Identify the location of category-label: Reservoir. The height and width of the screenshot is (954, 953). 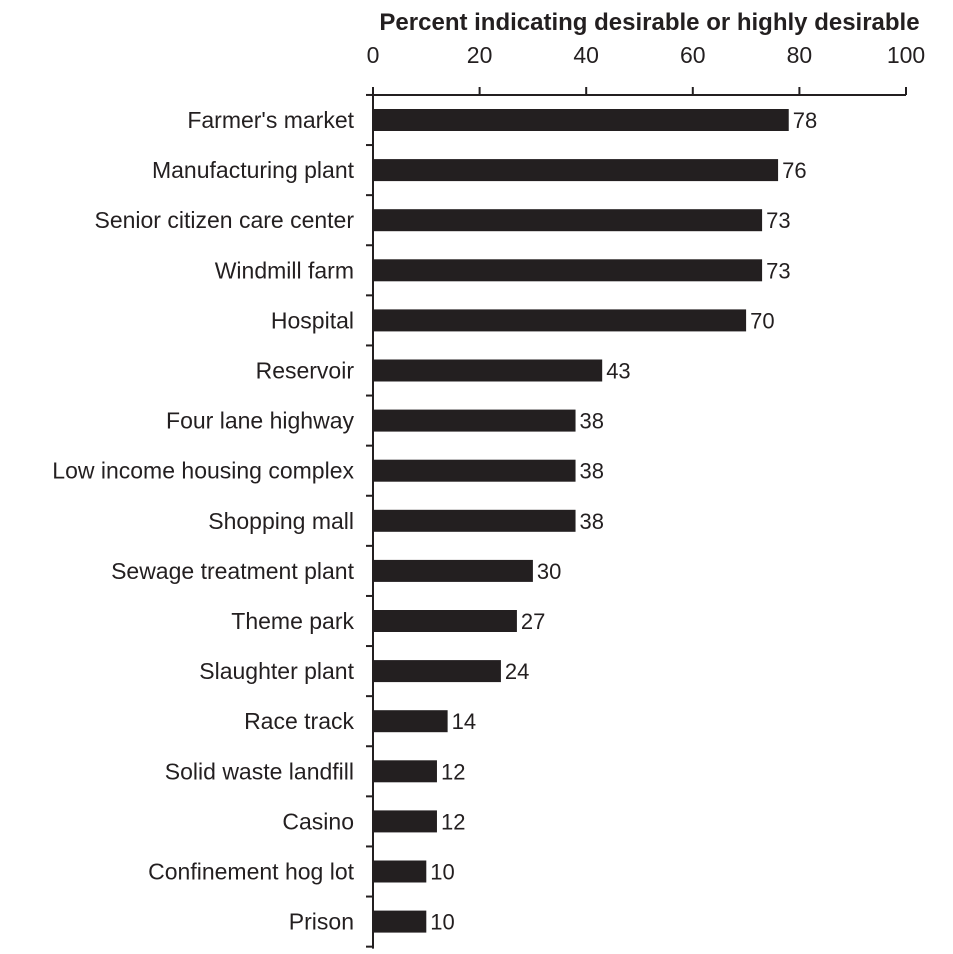
(305, 371).